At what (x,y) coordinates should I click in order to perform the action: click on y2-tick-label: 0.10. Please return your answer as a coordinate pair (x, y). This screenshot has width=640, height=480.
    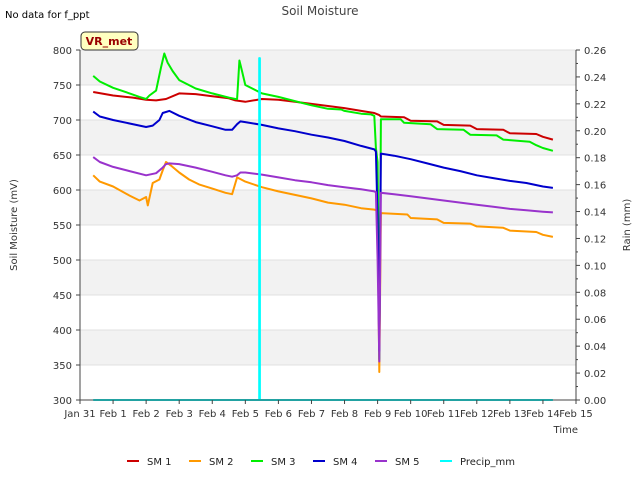
    Looking at the image, I should click on (595, 266).